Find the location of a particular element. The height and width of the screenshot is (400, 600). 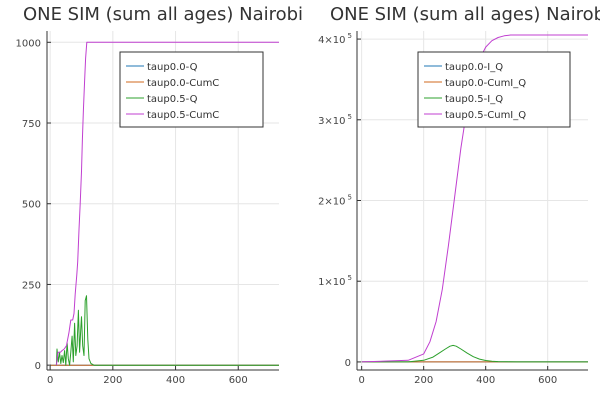

y-tick-label: 750 is located at coordinates (31, 124).